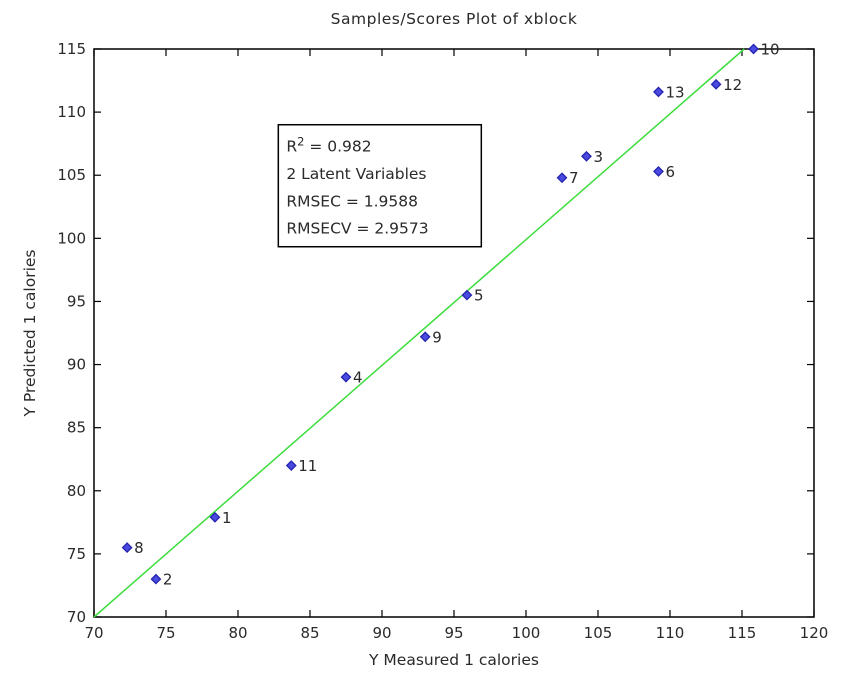 The width and height of the screenshot is (858, 690). I want to click on annotation-line: 2 Latent Variables, so click(356, 174).